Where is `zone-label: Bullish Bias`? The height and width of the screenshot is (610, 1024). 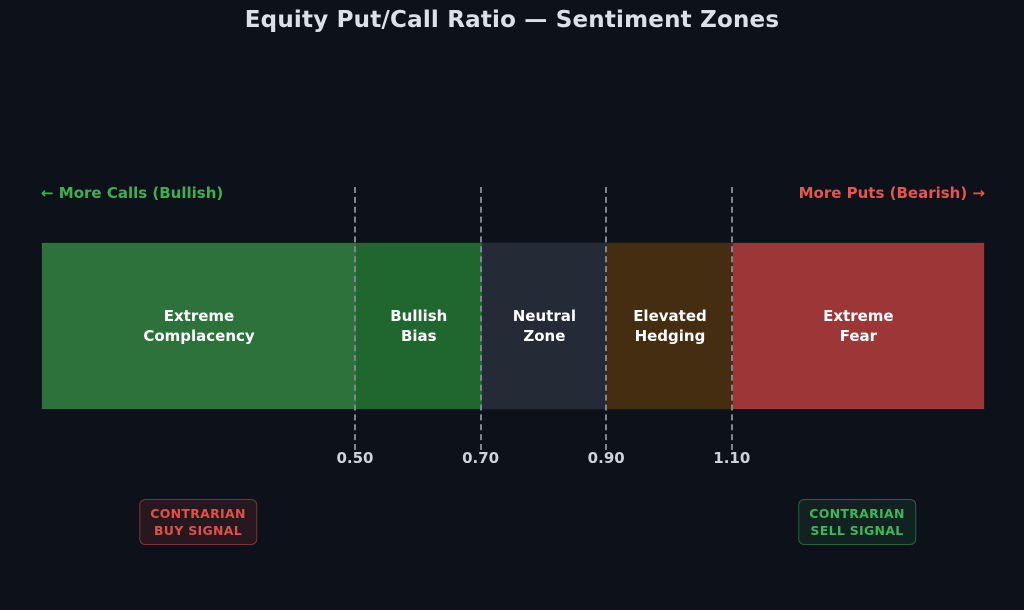 zone-label: Bullish Bias is located at coordinates (419, 326).